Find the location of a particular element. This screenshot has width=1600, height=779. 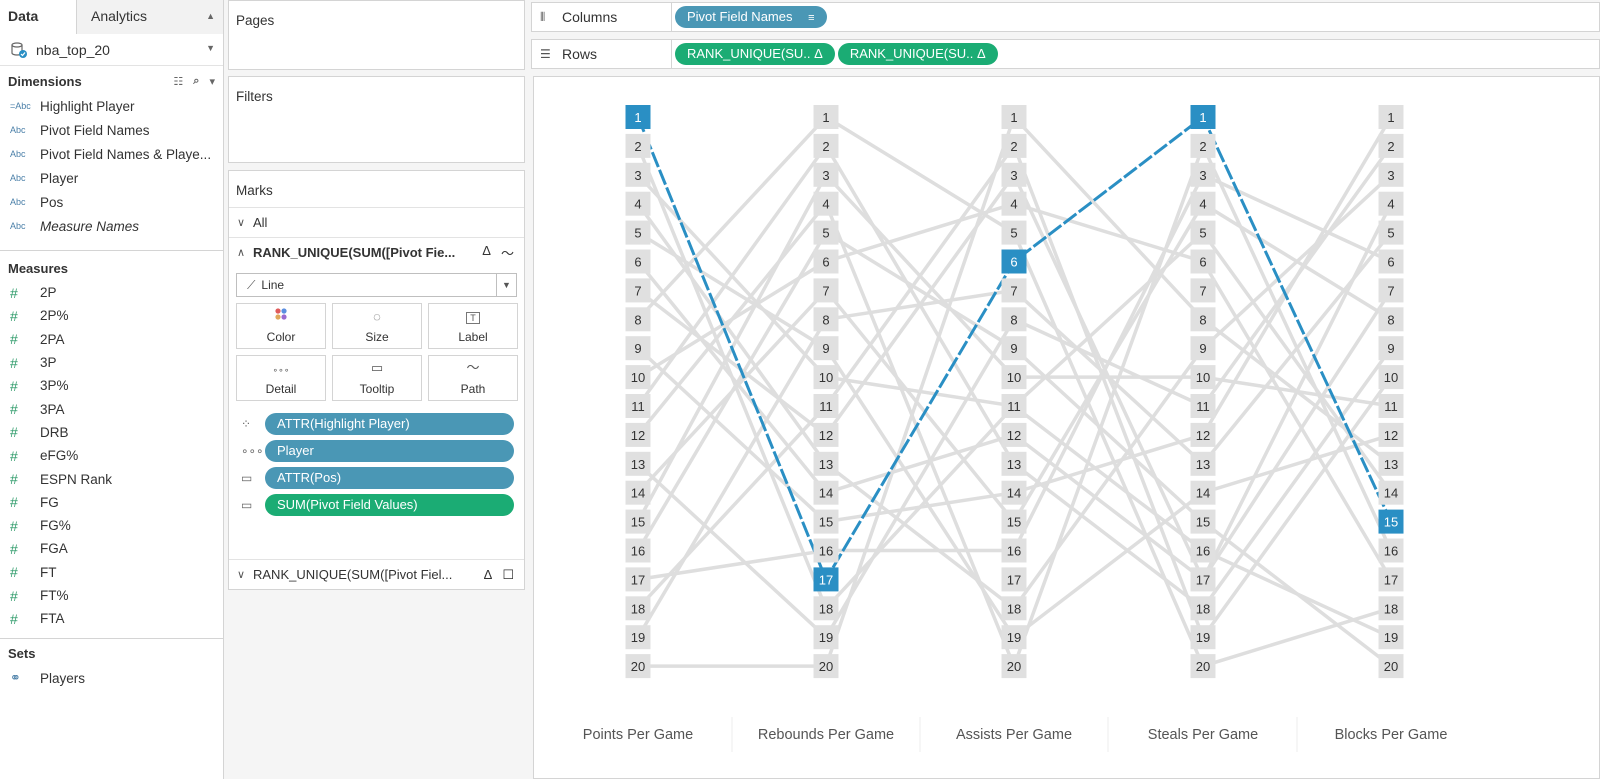

dimension-item: =Abc Highlight Player is located at coordinates (111, 106).